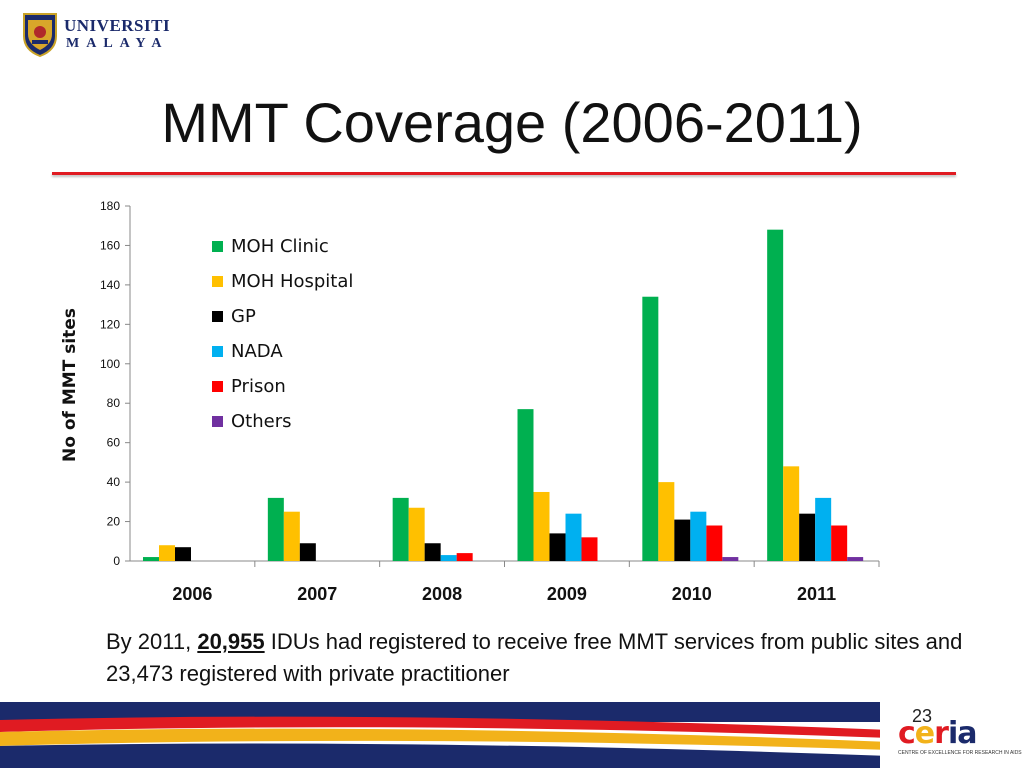 This screenshot has width=1024, height=768. What do you see at coordinates (114, 522) in the screenshot?
I see `y-tick-label: 20` at bounding box center [114, 522].